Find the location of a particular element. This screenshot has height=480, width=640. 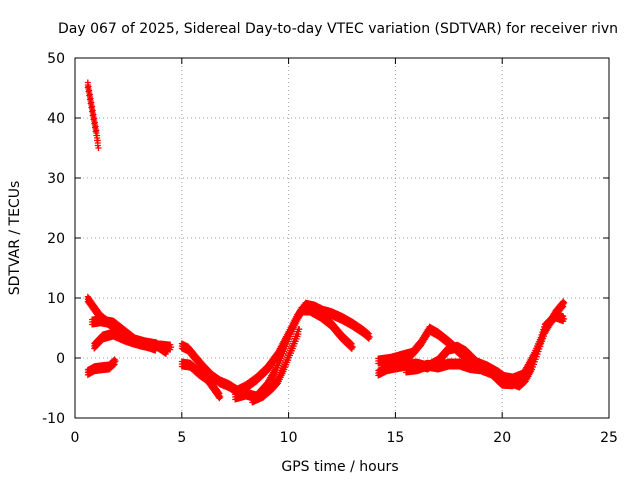

series-arc-afternoon-c is located at coordinates (463, 374).